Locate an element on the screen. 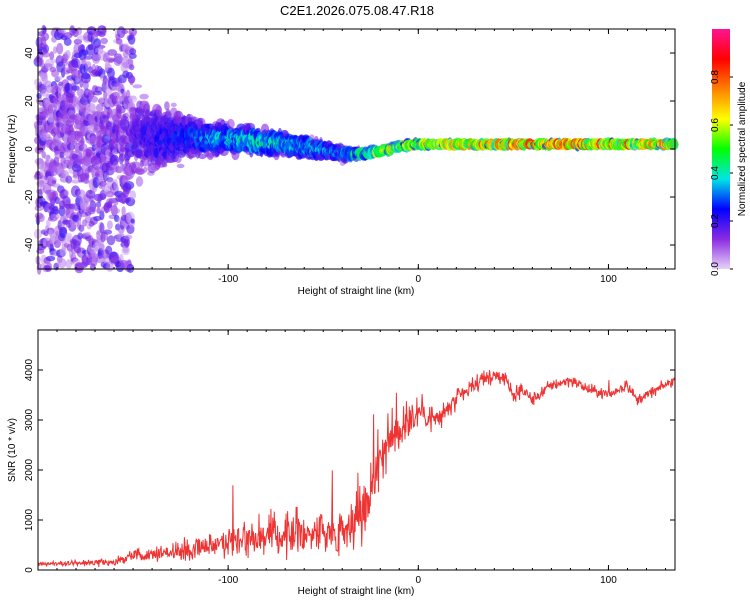  colorbar-tick-label: 0.0 is located at coordinates (715, 269).